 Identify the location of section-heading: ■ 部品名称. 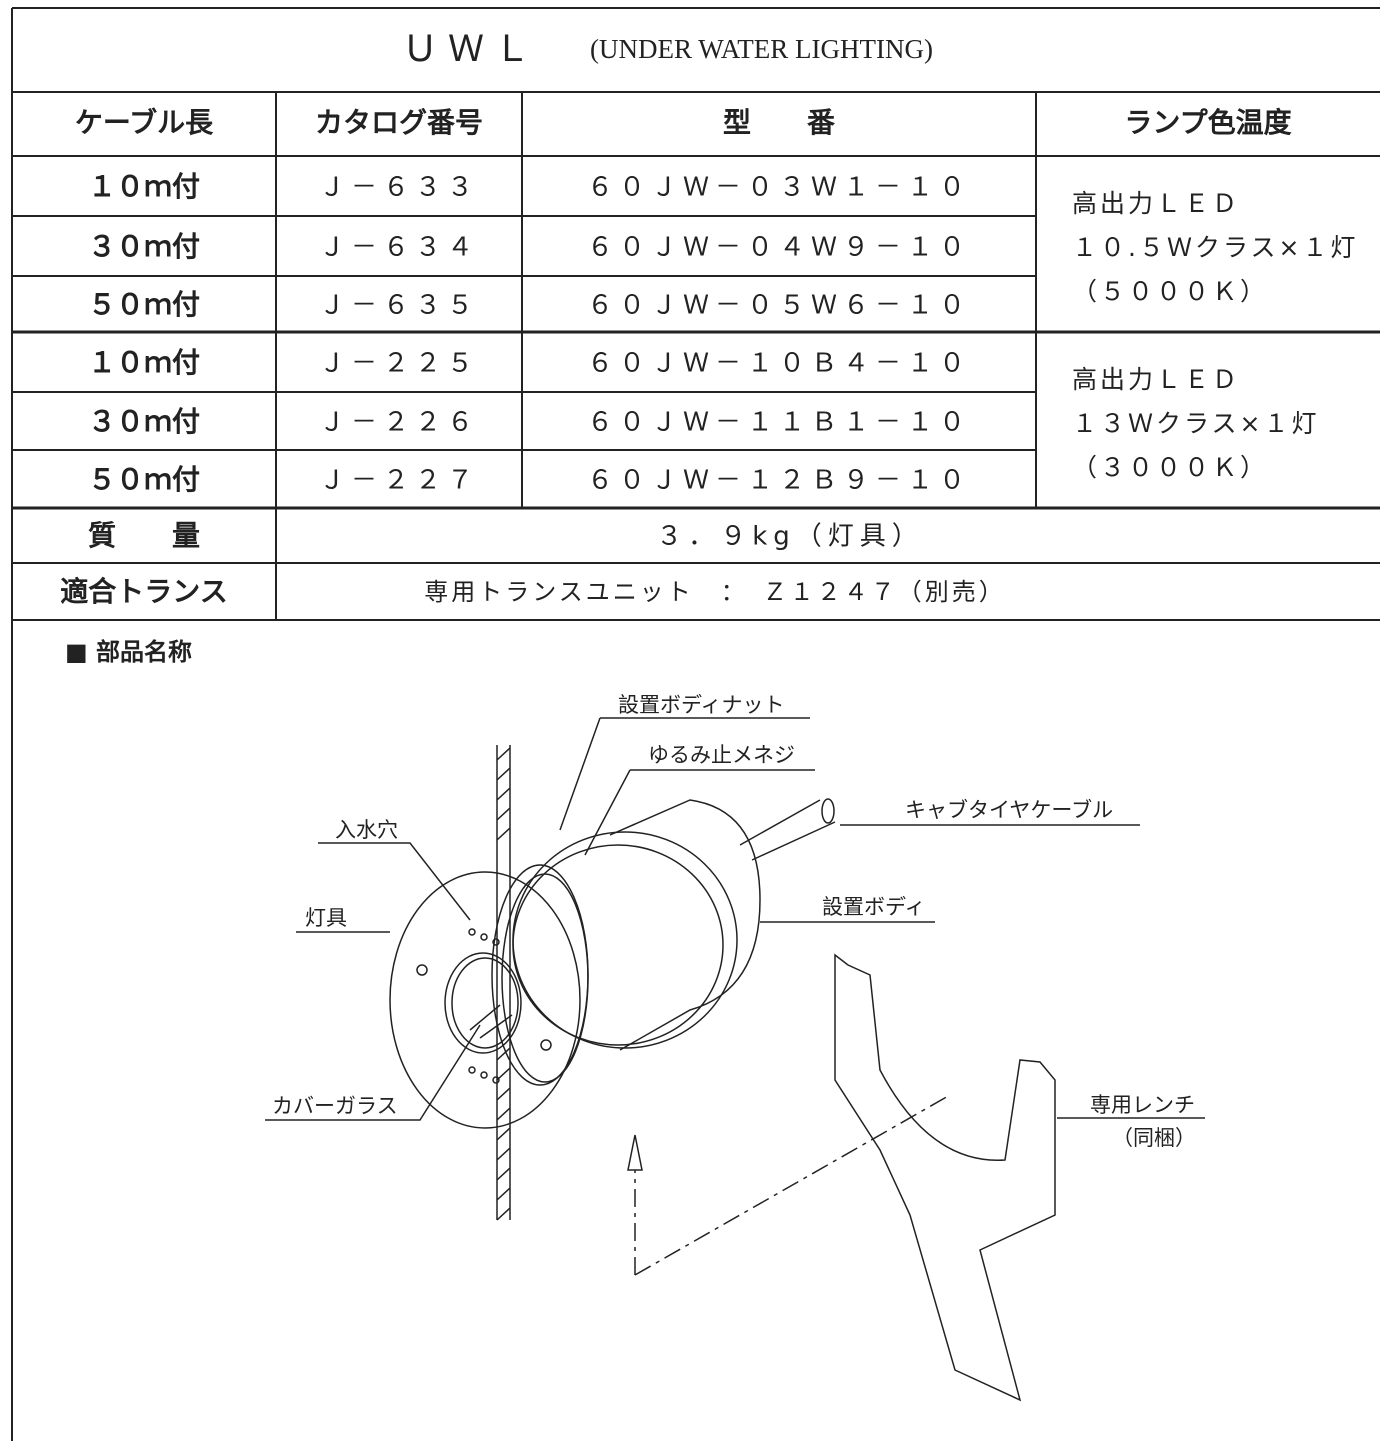
(128, 652).